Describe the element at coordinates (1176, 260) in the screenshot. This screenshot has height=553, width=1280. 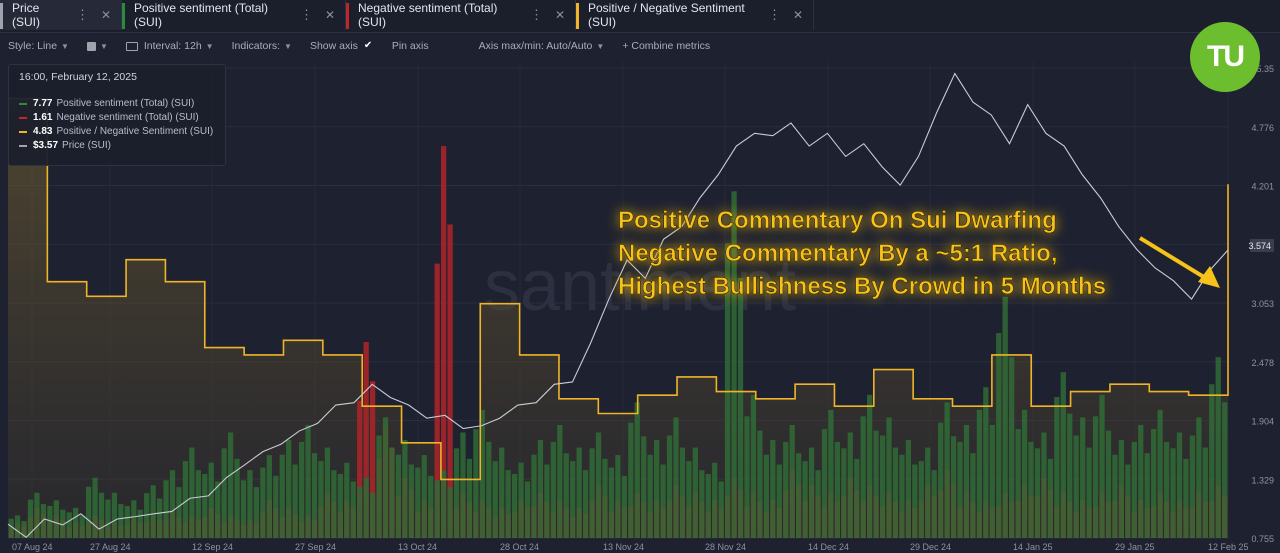
I see `annotation-arrow` at that location.